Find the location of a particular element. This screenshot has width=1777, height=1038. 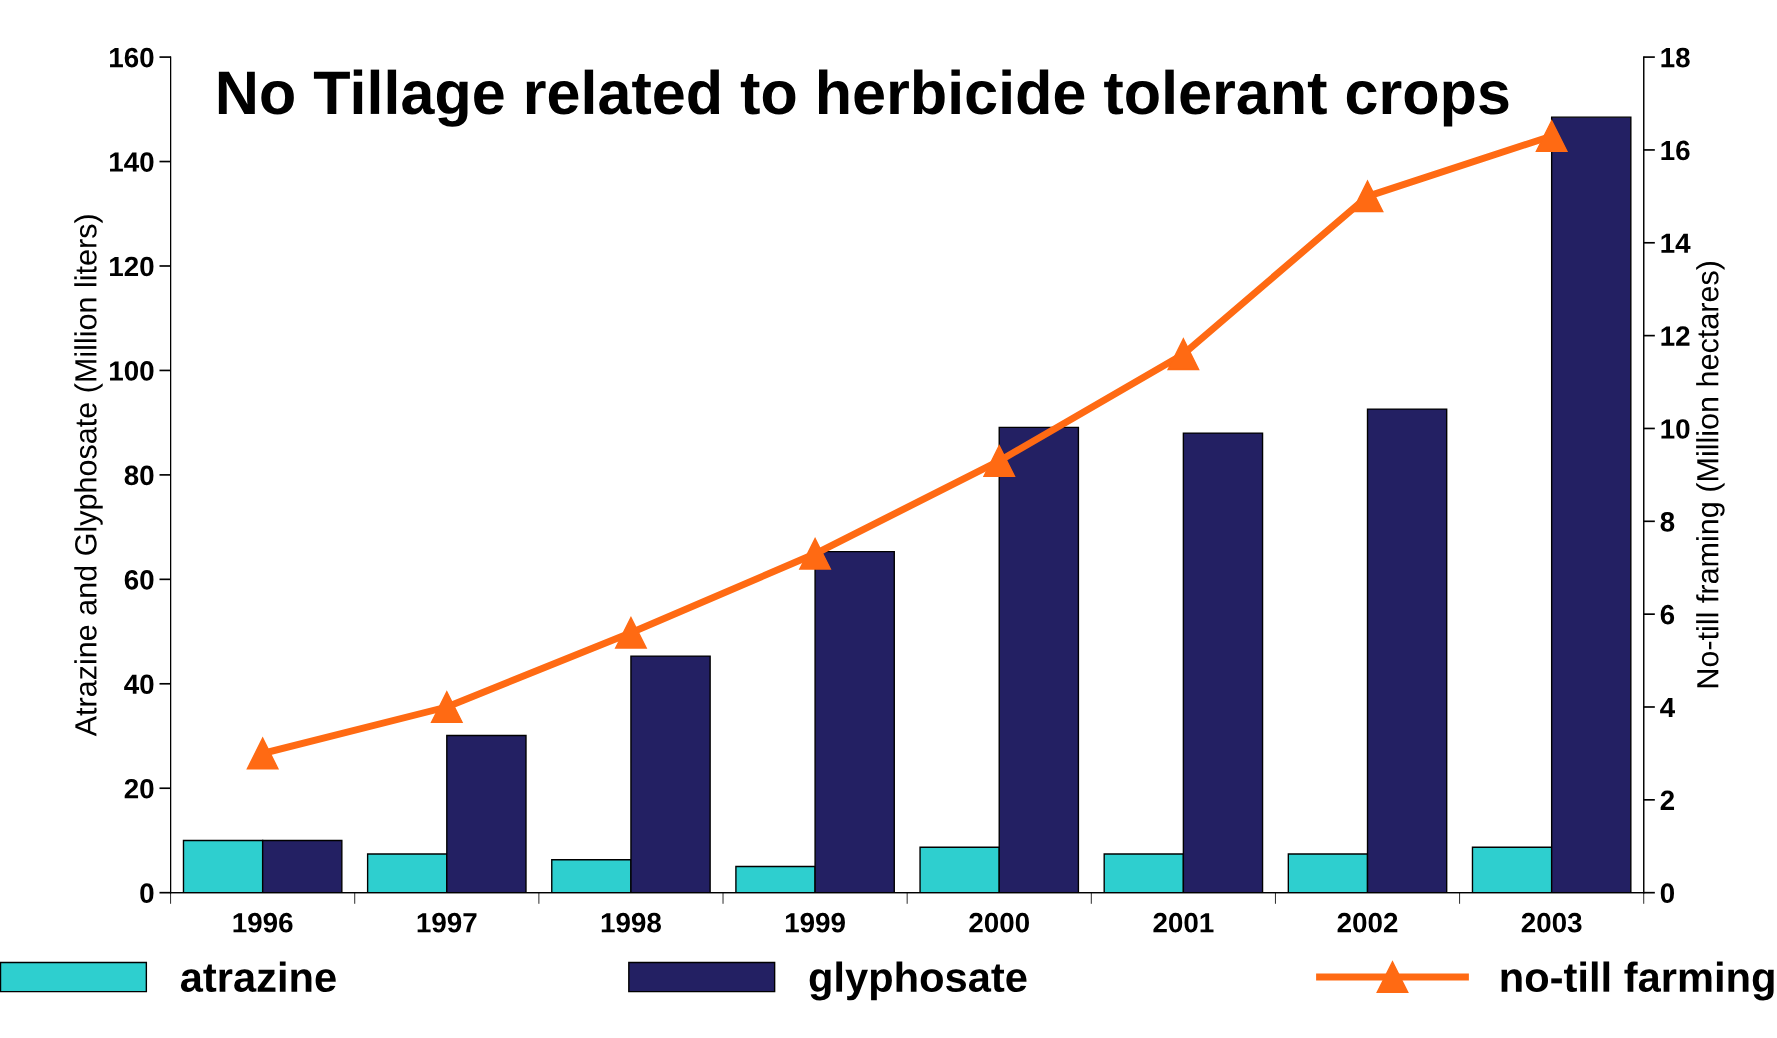

y-tick-label: 80 is located at coordinates (139, 475).